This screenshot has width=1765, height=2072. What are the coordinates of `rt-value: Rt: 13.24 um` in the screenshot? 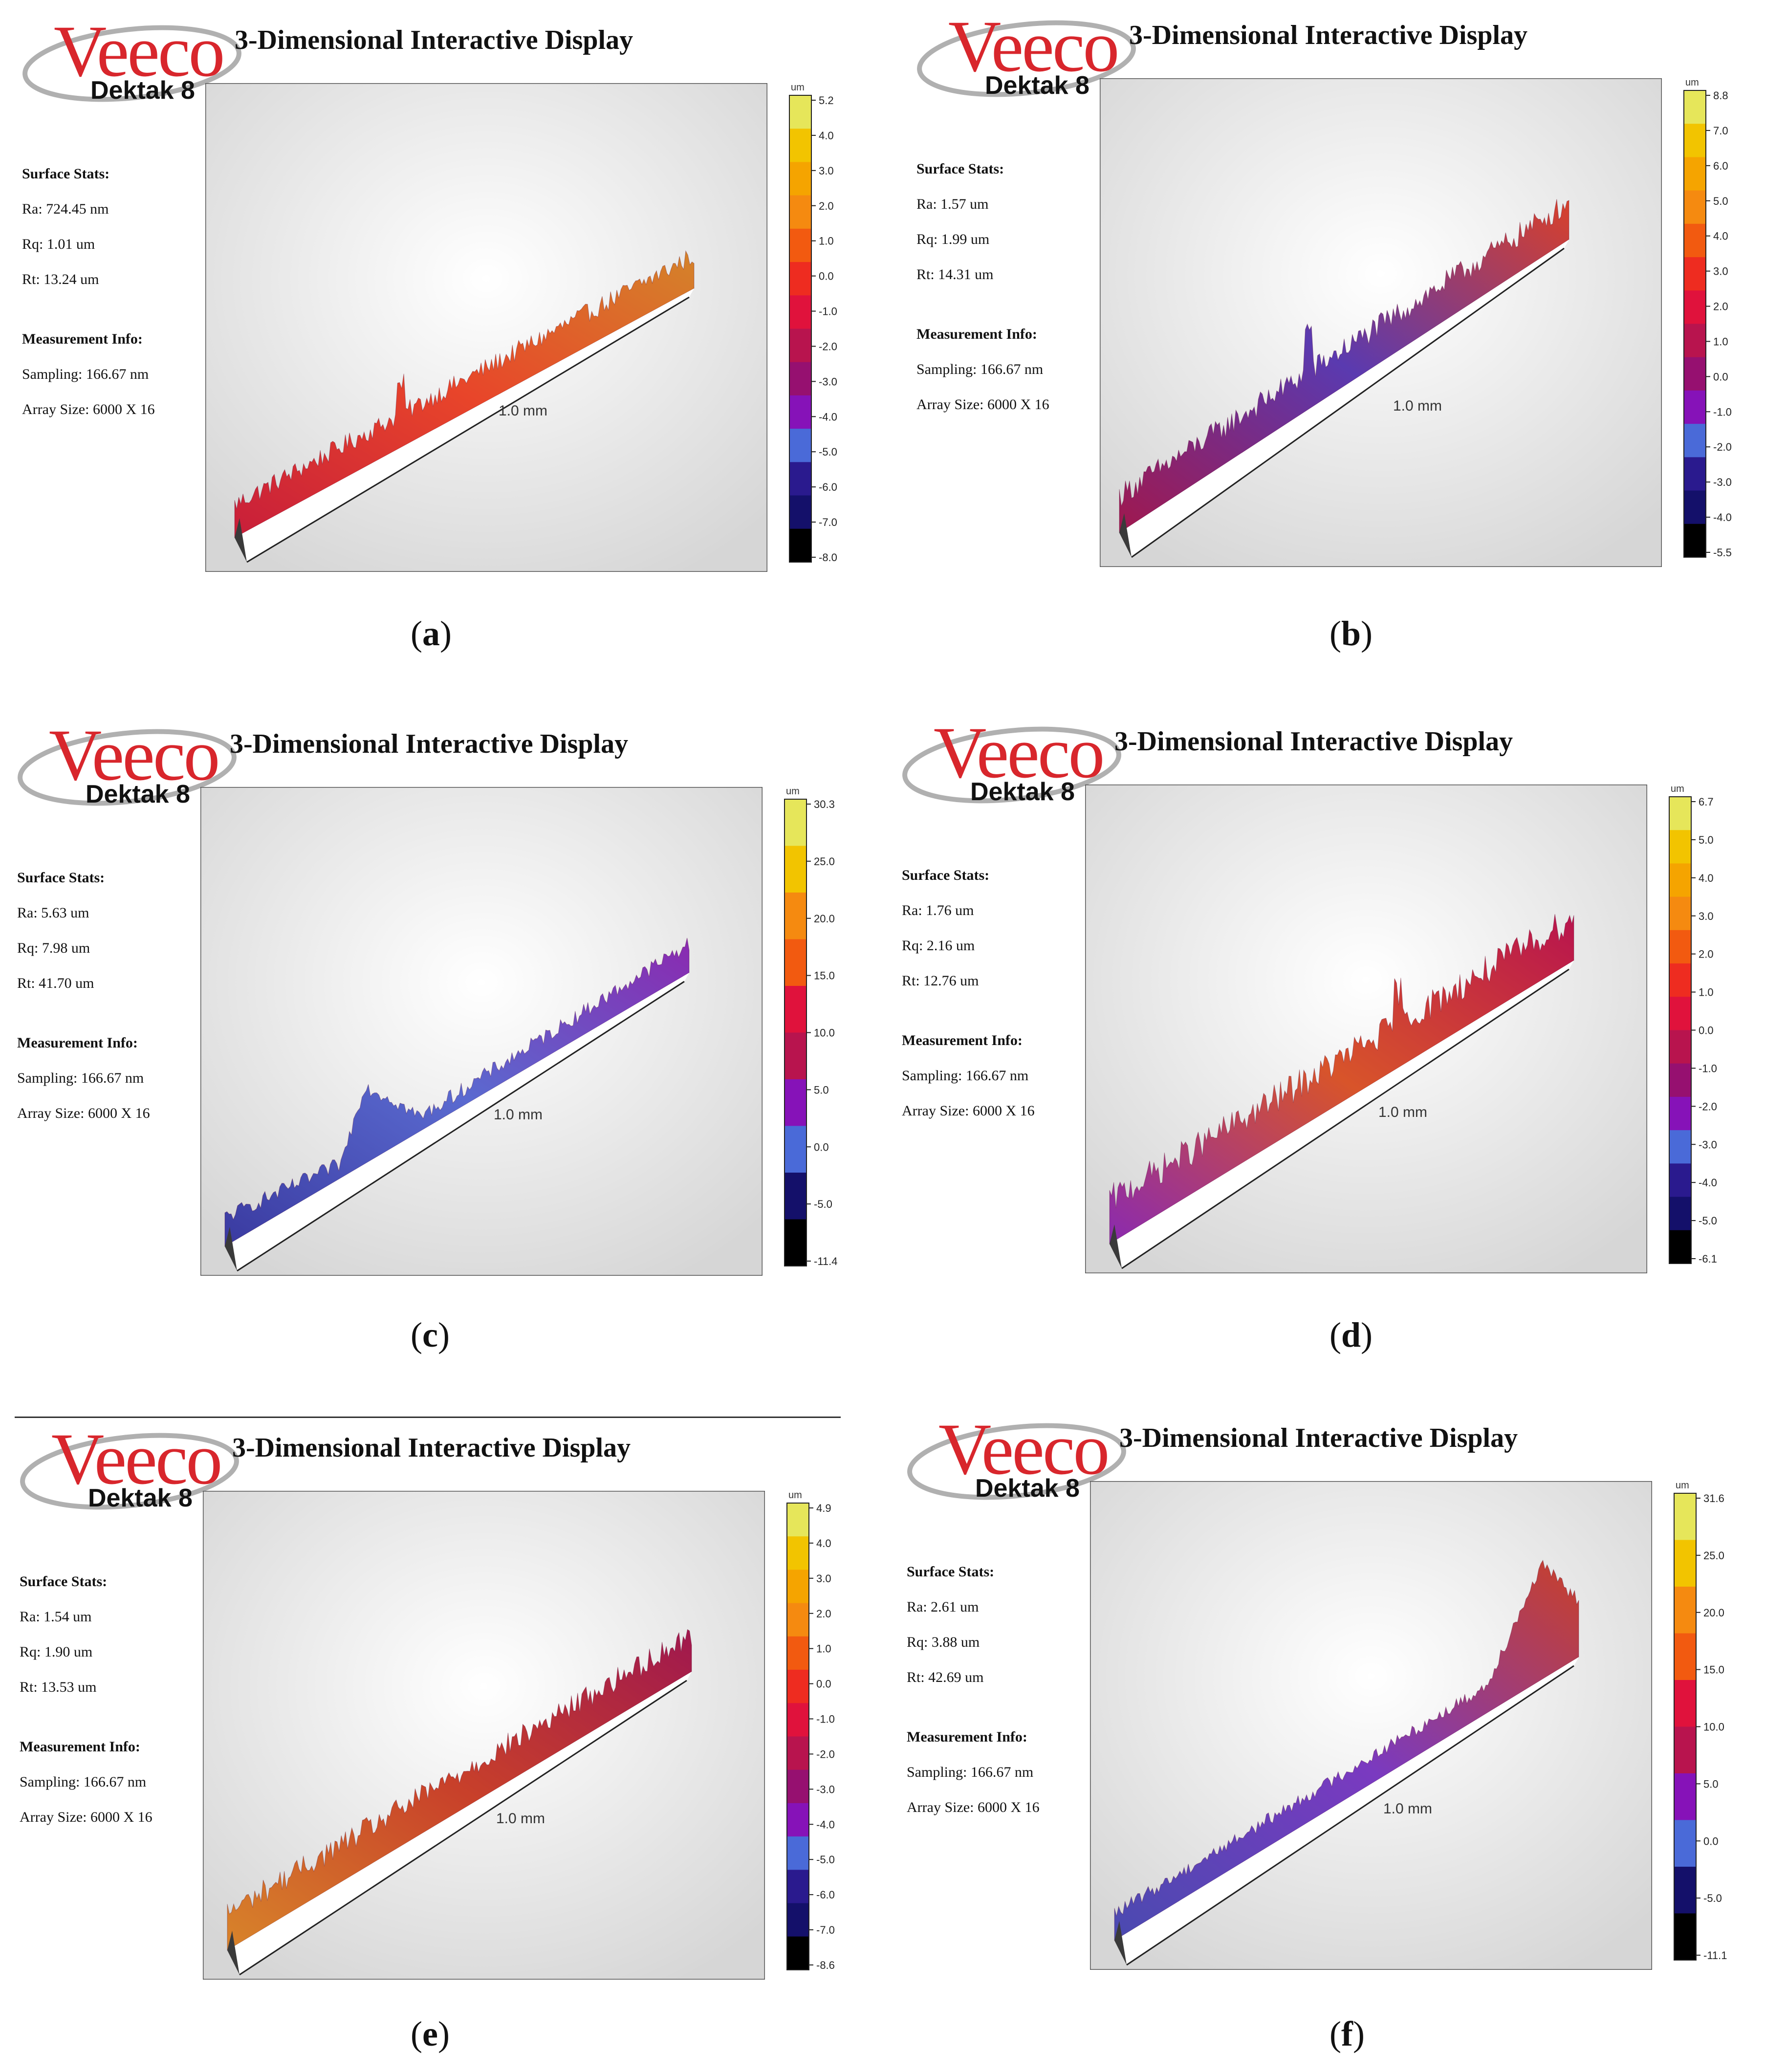 It's located at (60, 279).